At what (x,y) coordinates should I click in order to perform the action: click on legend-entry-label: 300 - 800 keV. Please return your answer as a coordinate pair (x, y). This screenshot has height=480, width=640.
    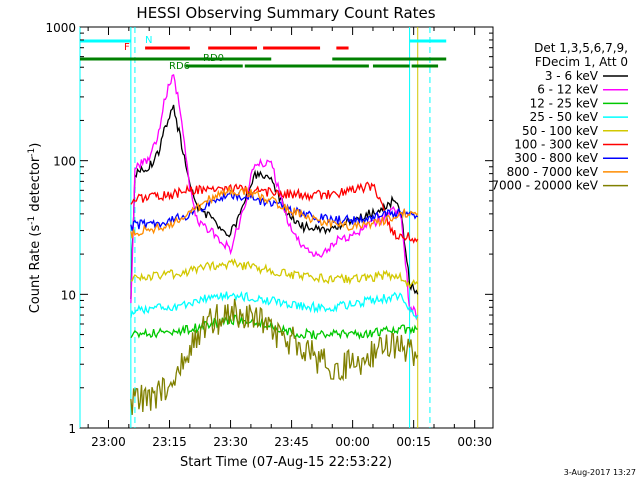
    Looking at the image, I should click on (556, 158).